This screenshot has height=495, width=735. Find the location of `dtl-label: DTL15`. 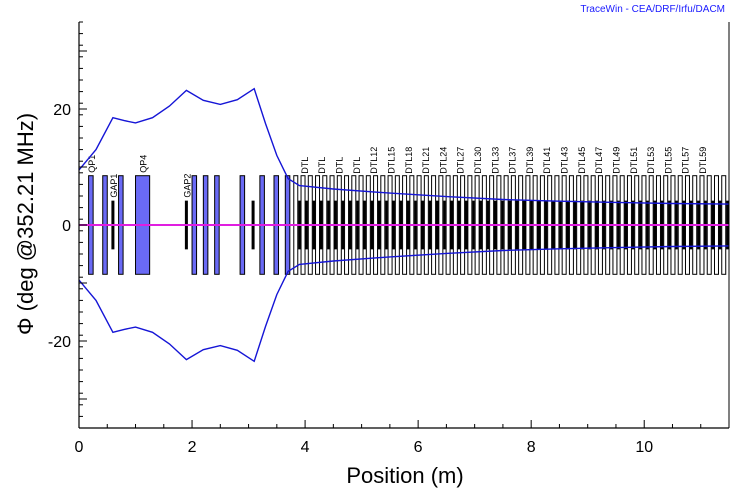

dtl-label: DTL15 is located at coordinates (391, 160).